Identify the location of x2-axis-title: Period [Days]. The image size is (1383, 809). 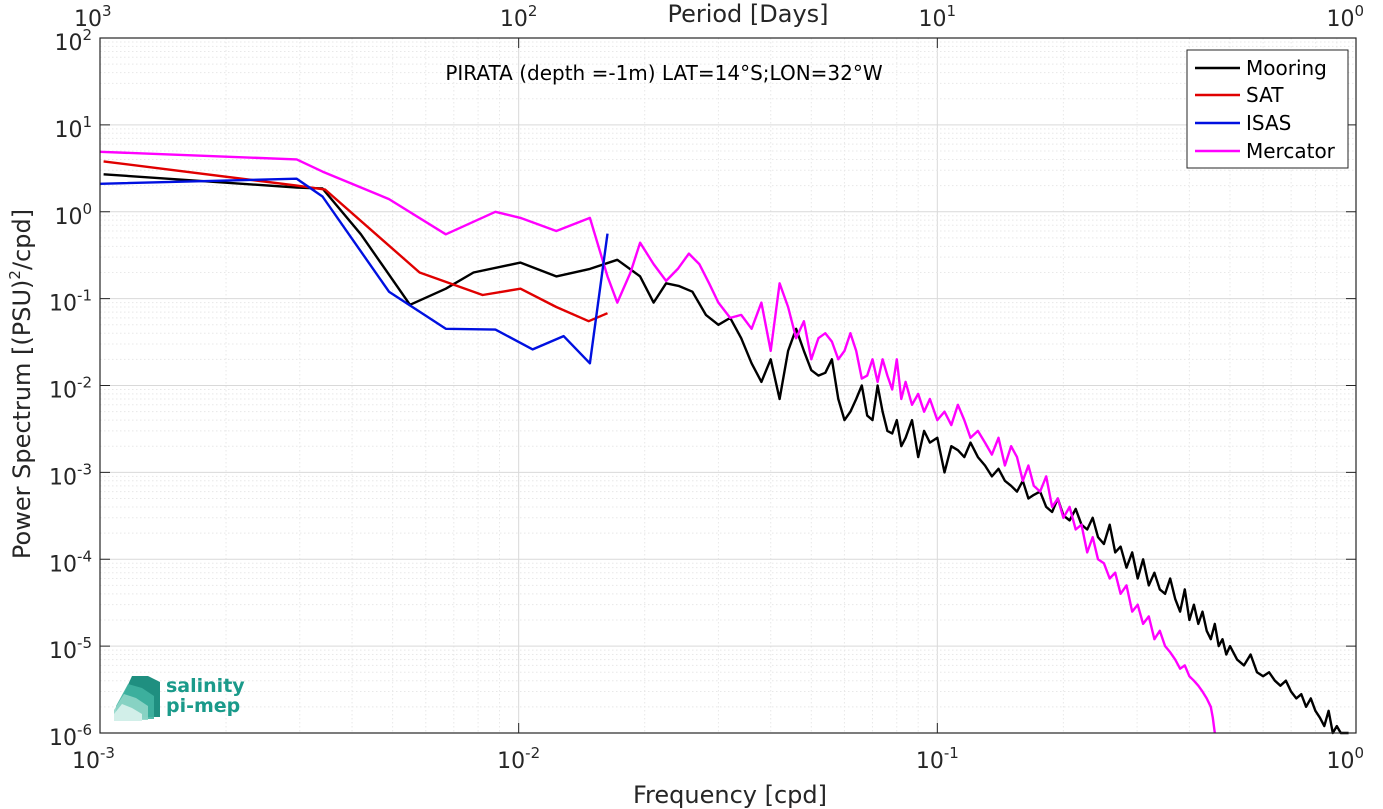
(747, 14).